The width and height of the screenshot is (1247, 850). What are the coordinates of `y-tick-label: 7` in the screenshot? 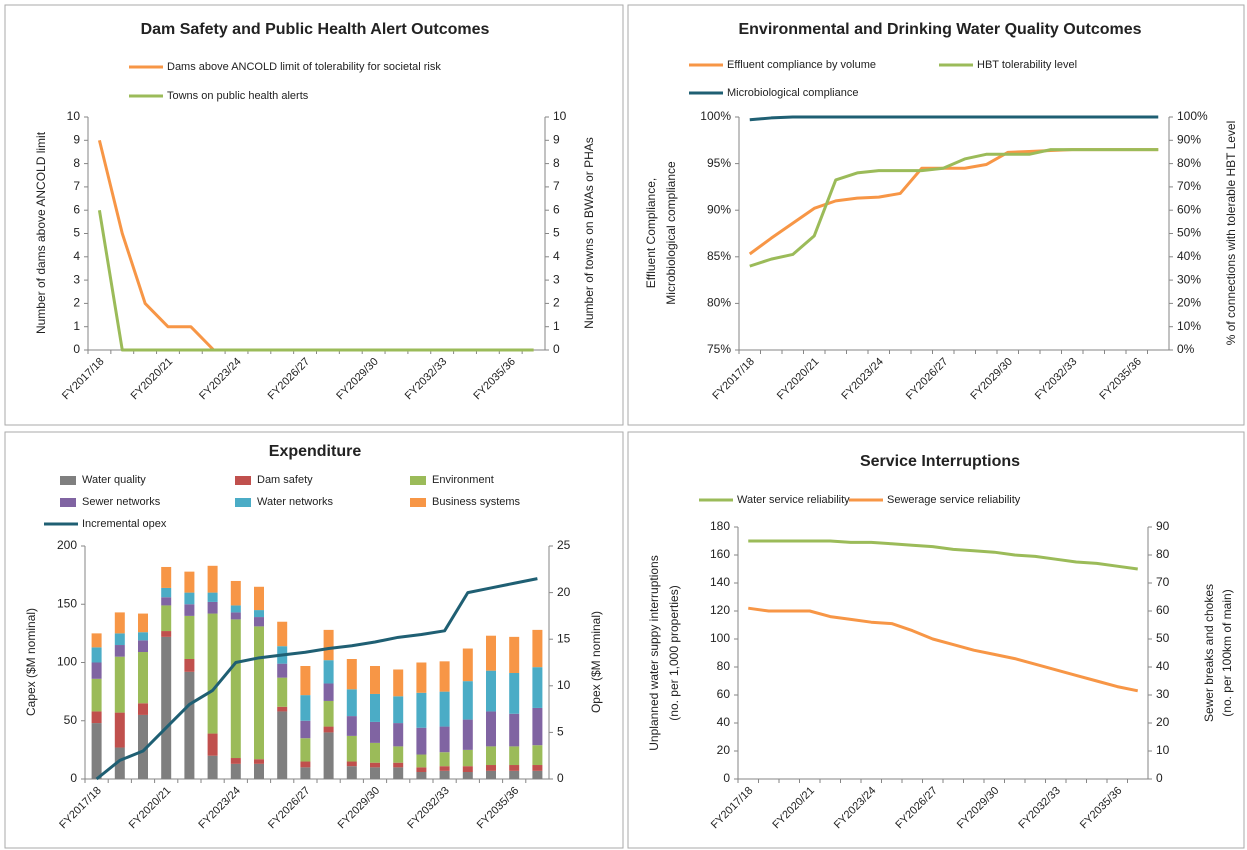 It's located at (76, 186).